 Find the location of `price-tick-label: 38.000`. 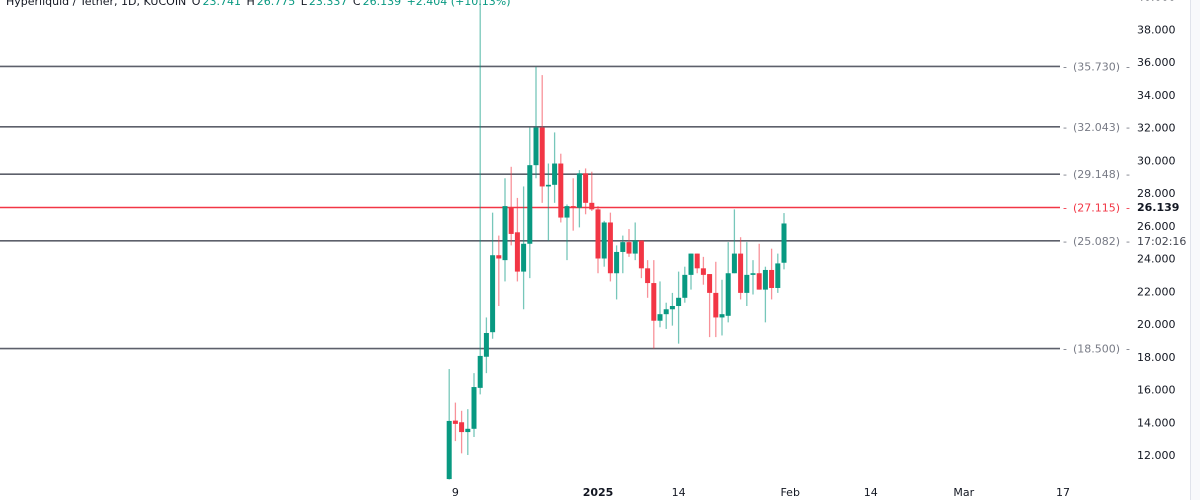

price-tick-label: 38.000 is located at coordinates (1156, 29).